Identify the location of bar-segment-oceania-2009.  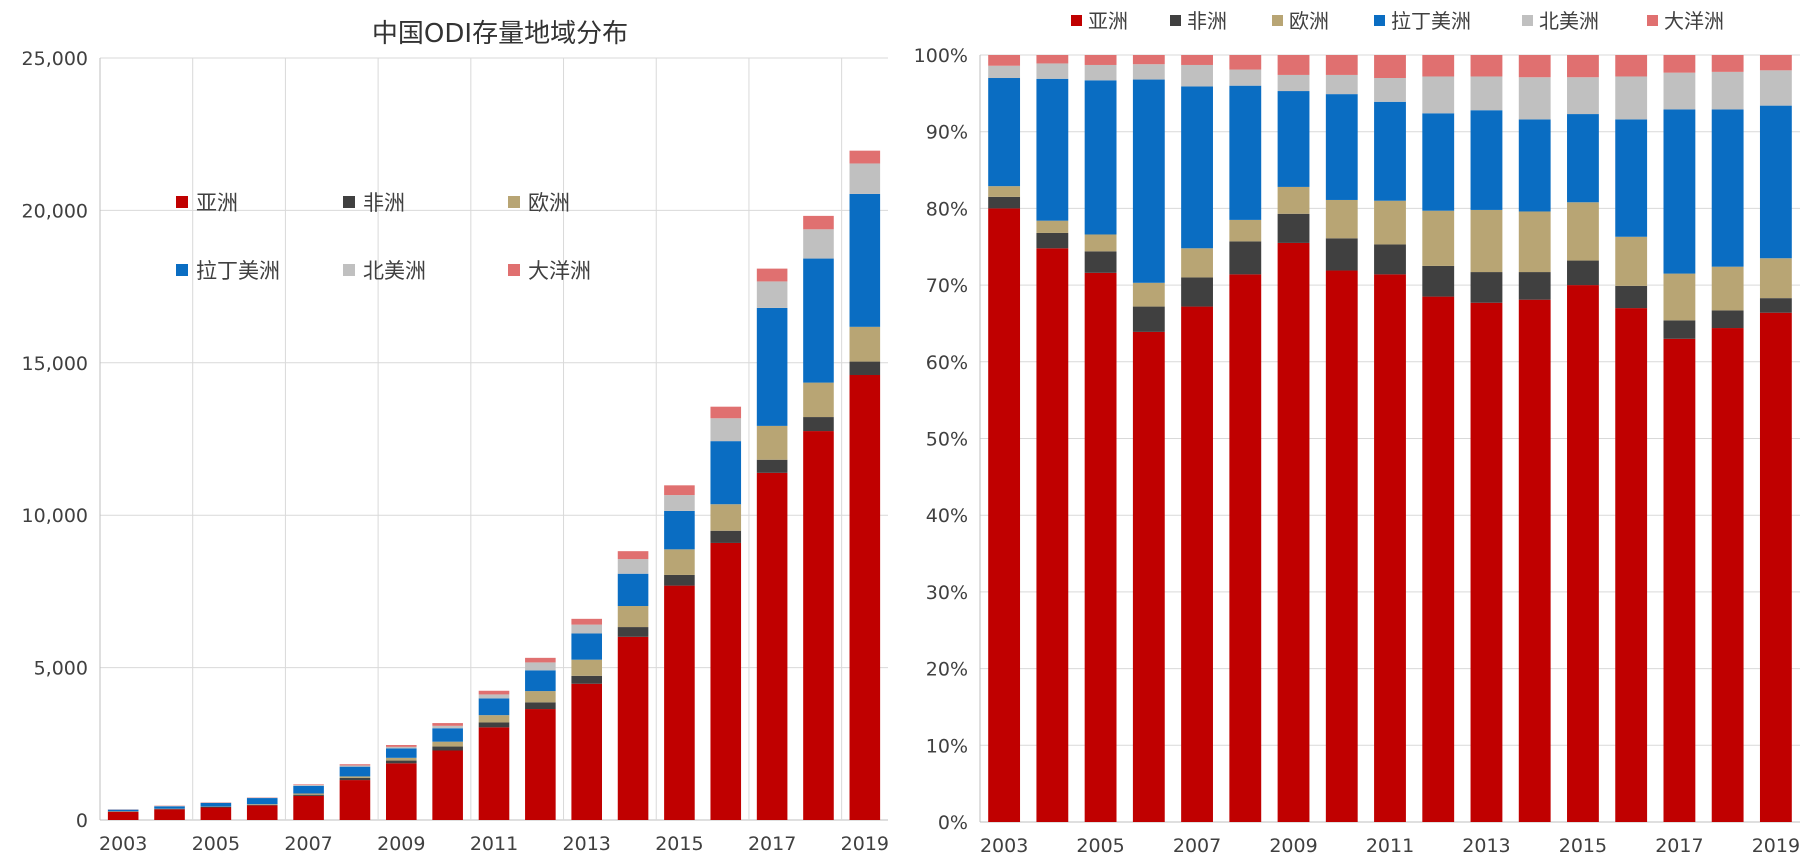
(401, 746).